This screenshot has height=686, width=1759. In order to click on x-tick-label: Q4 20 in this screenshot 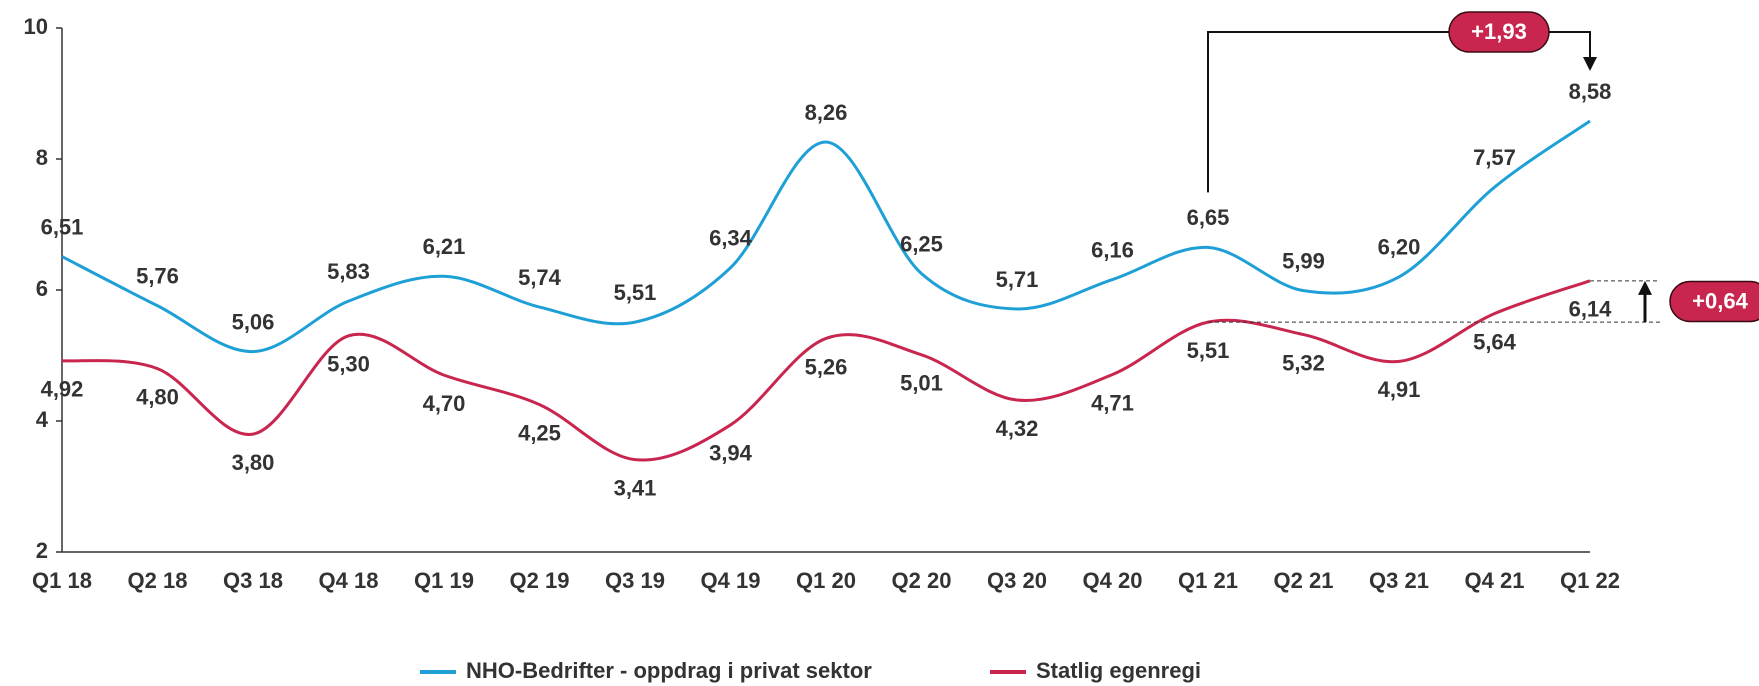, I will do `click(1113, 580)`.